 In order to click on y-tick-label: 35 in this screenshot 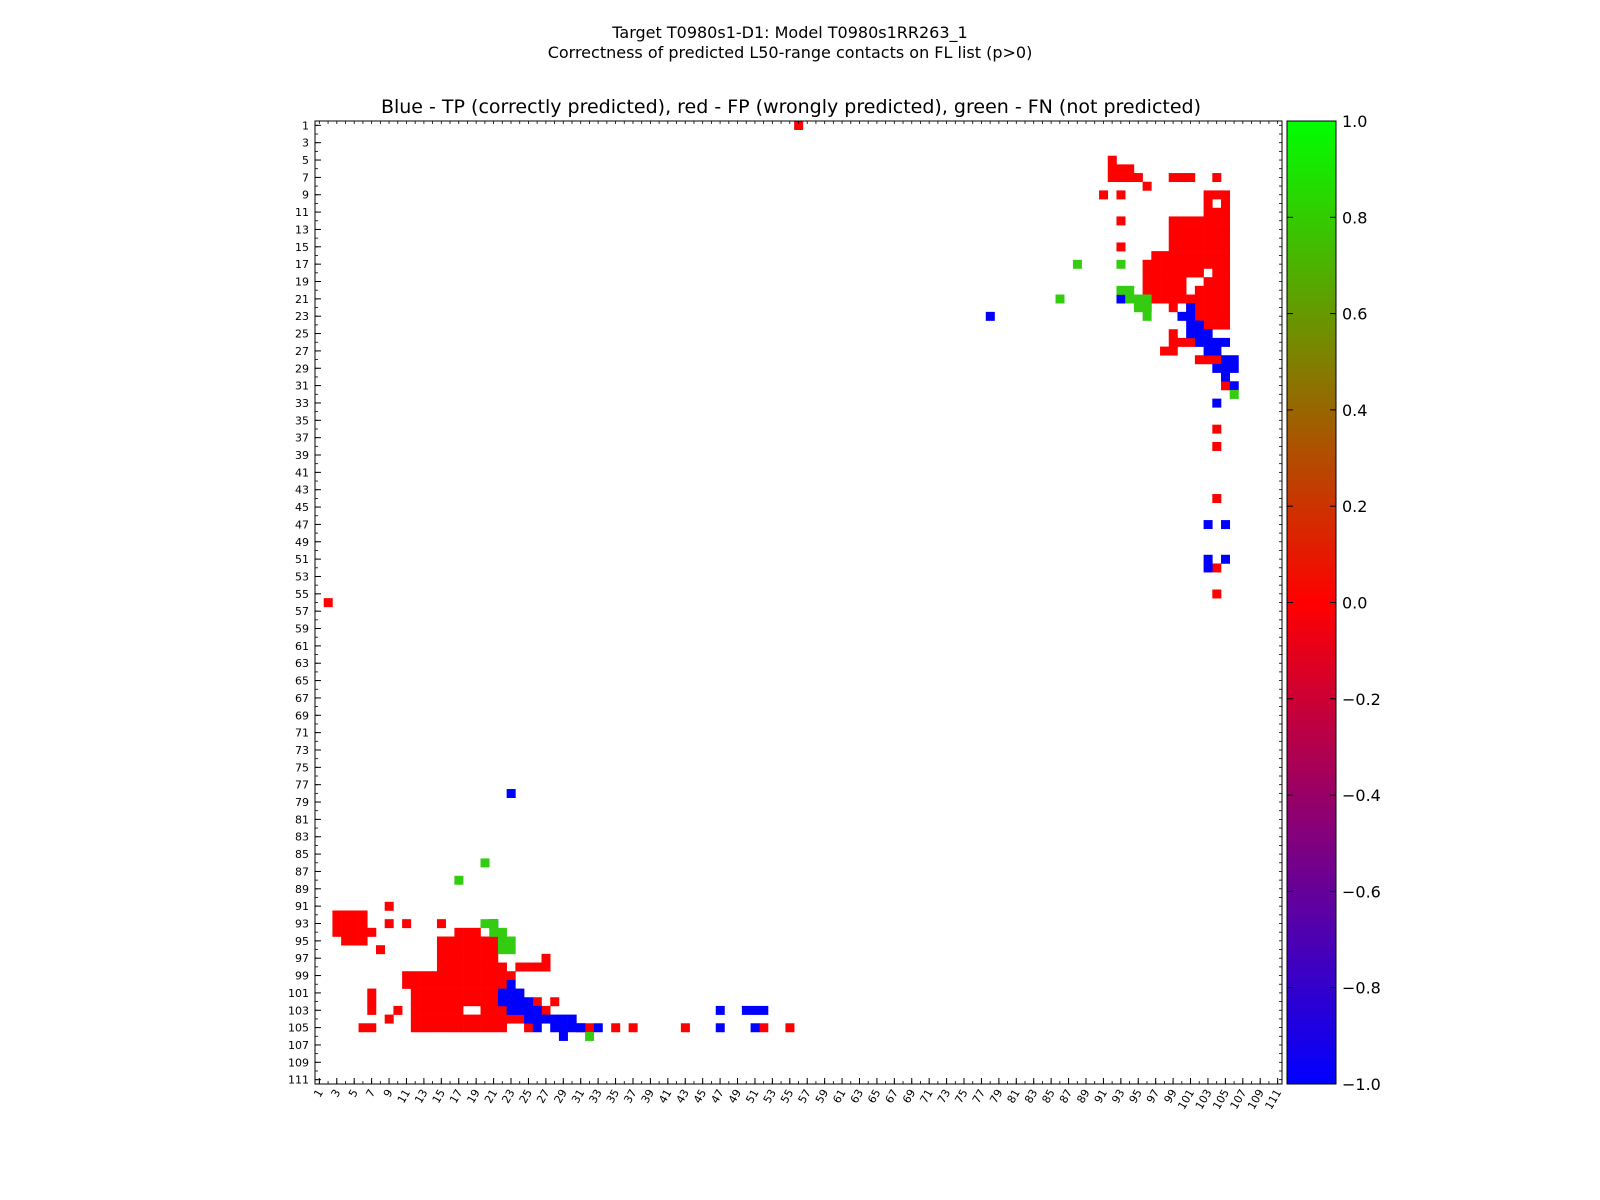, I will do `click(302, 420)`.